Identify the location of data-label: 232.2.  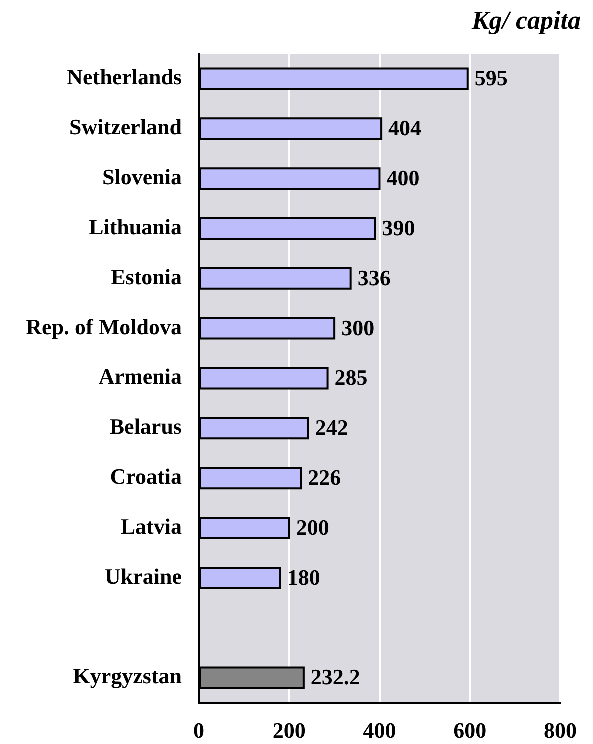
(335, 677).